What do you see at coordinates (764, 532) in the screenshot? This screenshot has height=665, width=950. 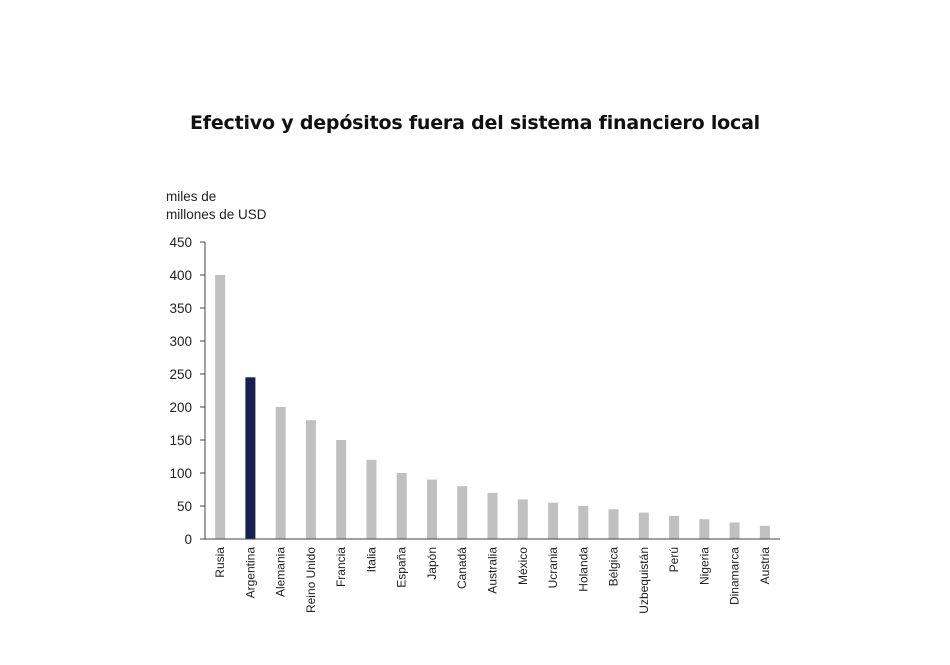 I see `bar-austria` at bounding box center [764, 532].